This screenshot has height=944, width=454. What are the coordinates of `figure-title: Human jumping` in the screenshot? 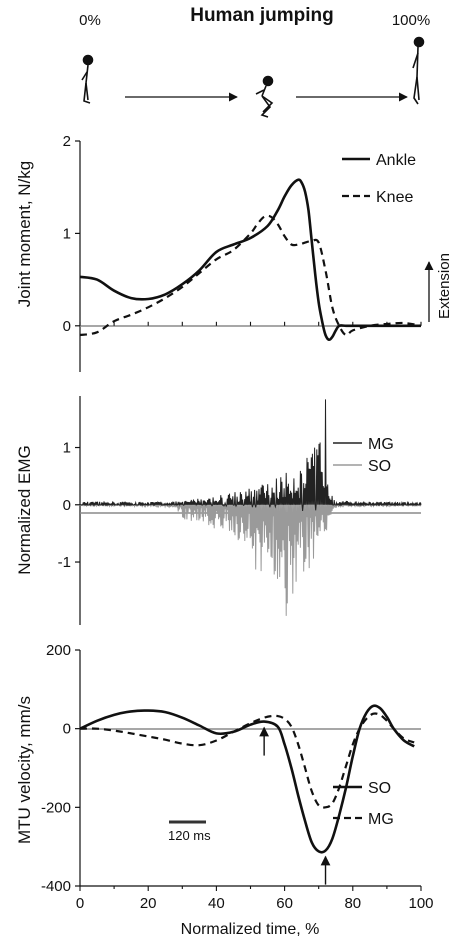 It's located at (262, 15).